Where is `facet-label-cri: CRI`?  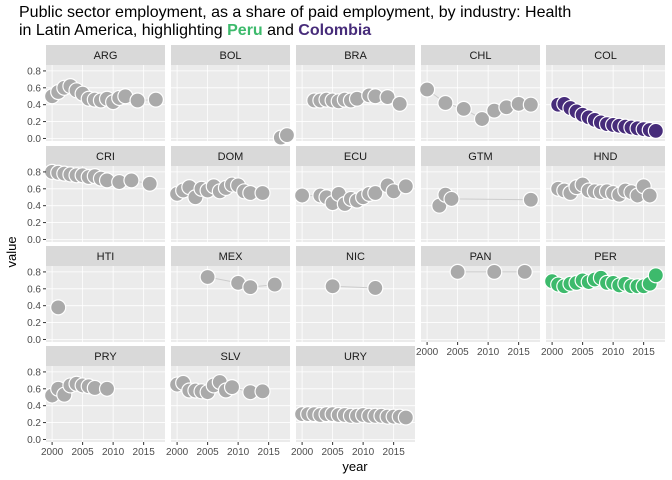 facet-label-cri: CRI is located at coordinates (105, 157).